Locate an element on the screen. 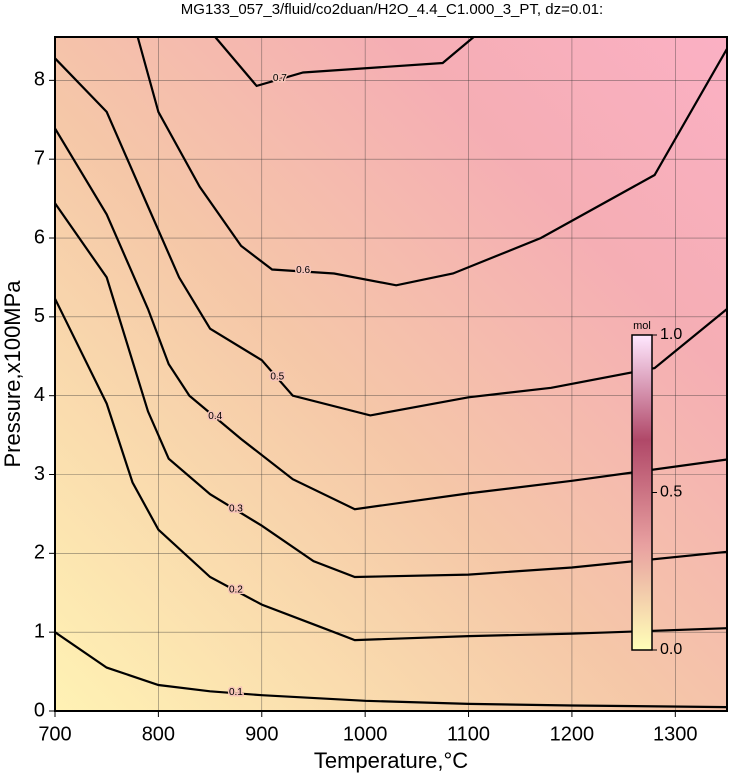  x-axis-label: Temperature,°C is located at coordinates (391, 760).